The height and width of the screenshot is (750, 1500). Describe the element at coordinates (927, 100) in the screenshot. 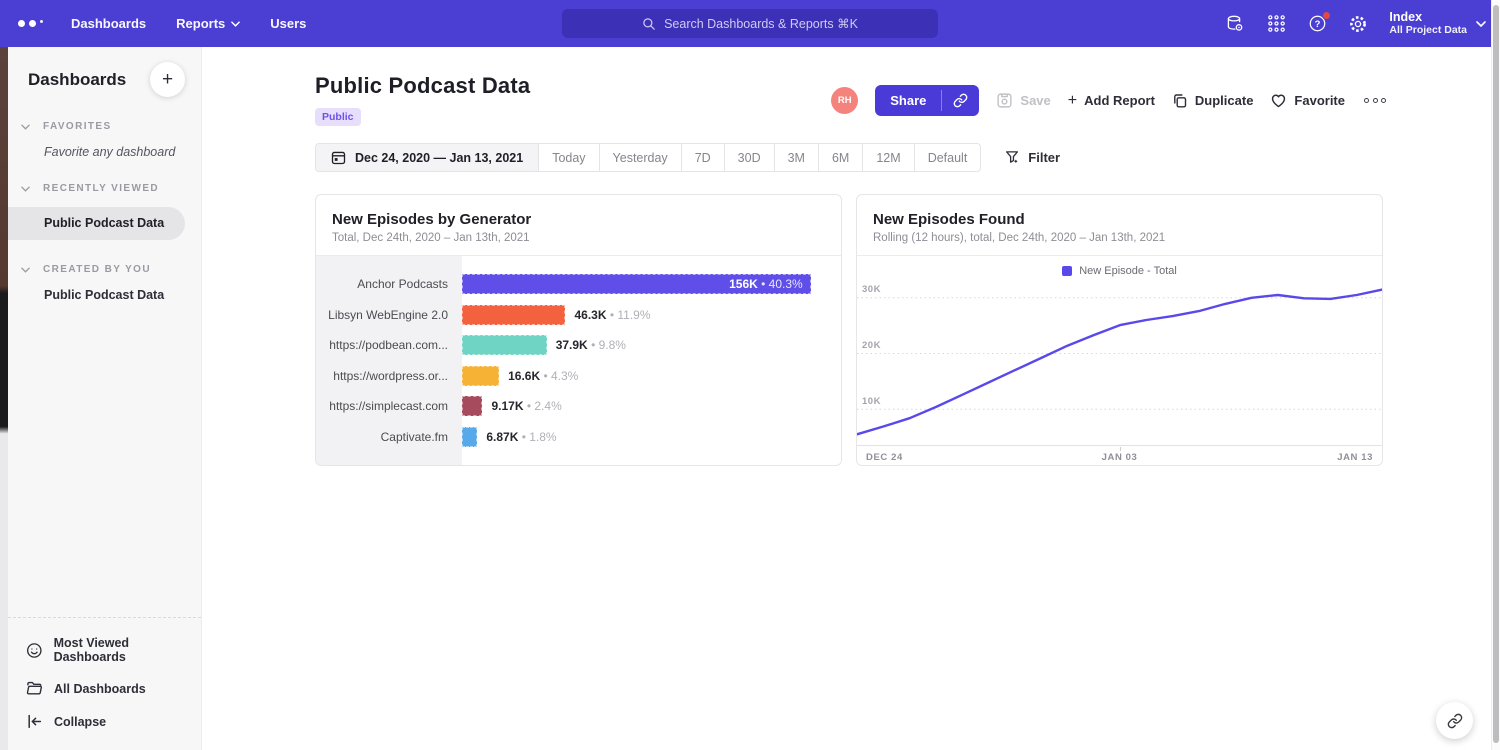

I see `share-button: Share` at that location.